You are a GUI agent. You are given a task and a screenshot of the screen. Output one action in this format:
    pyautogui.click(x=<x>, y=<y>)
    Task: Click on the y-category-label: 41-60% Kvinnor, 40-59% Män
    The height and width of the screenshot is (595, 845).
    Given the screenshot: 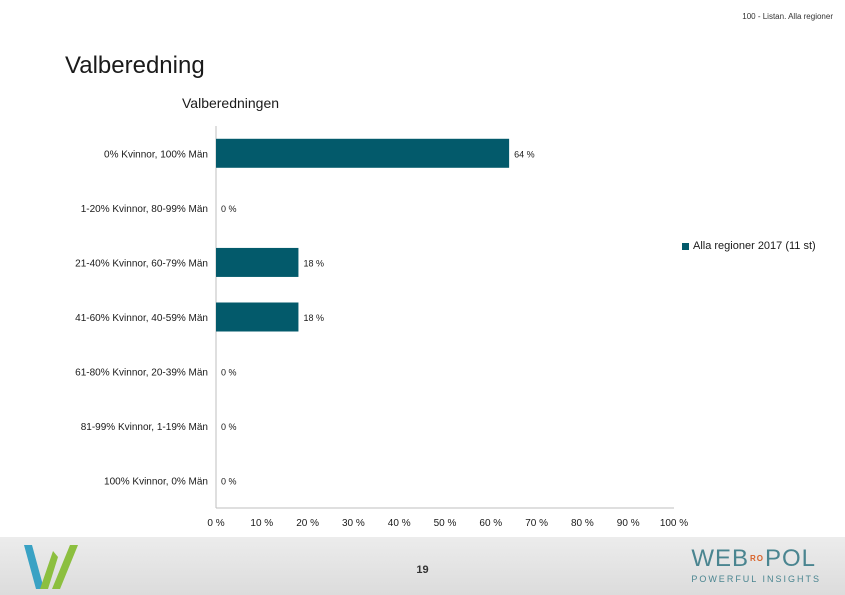 What is the action you would take?
    pyautogui.click(x=141, y=318)
    